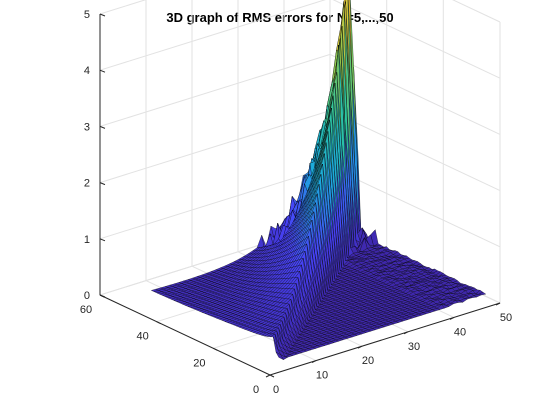 This screenshot has height=420, width=560. Describe the element at coordinates (199, 363) in the screenshot. I see `y-tick-label: 20` at that location.